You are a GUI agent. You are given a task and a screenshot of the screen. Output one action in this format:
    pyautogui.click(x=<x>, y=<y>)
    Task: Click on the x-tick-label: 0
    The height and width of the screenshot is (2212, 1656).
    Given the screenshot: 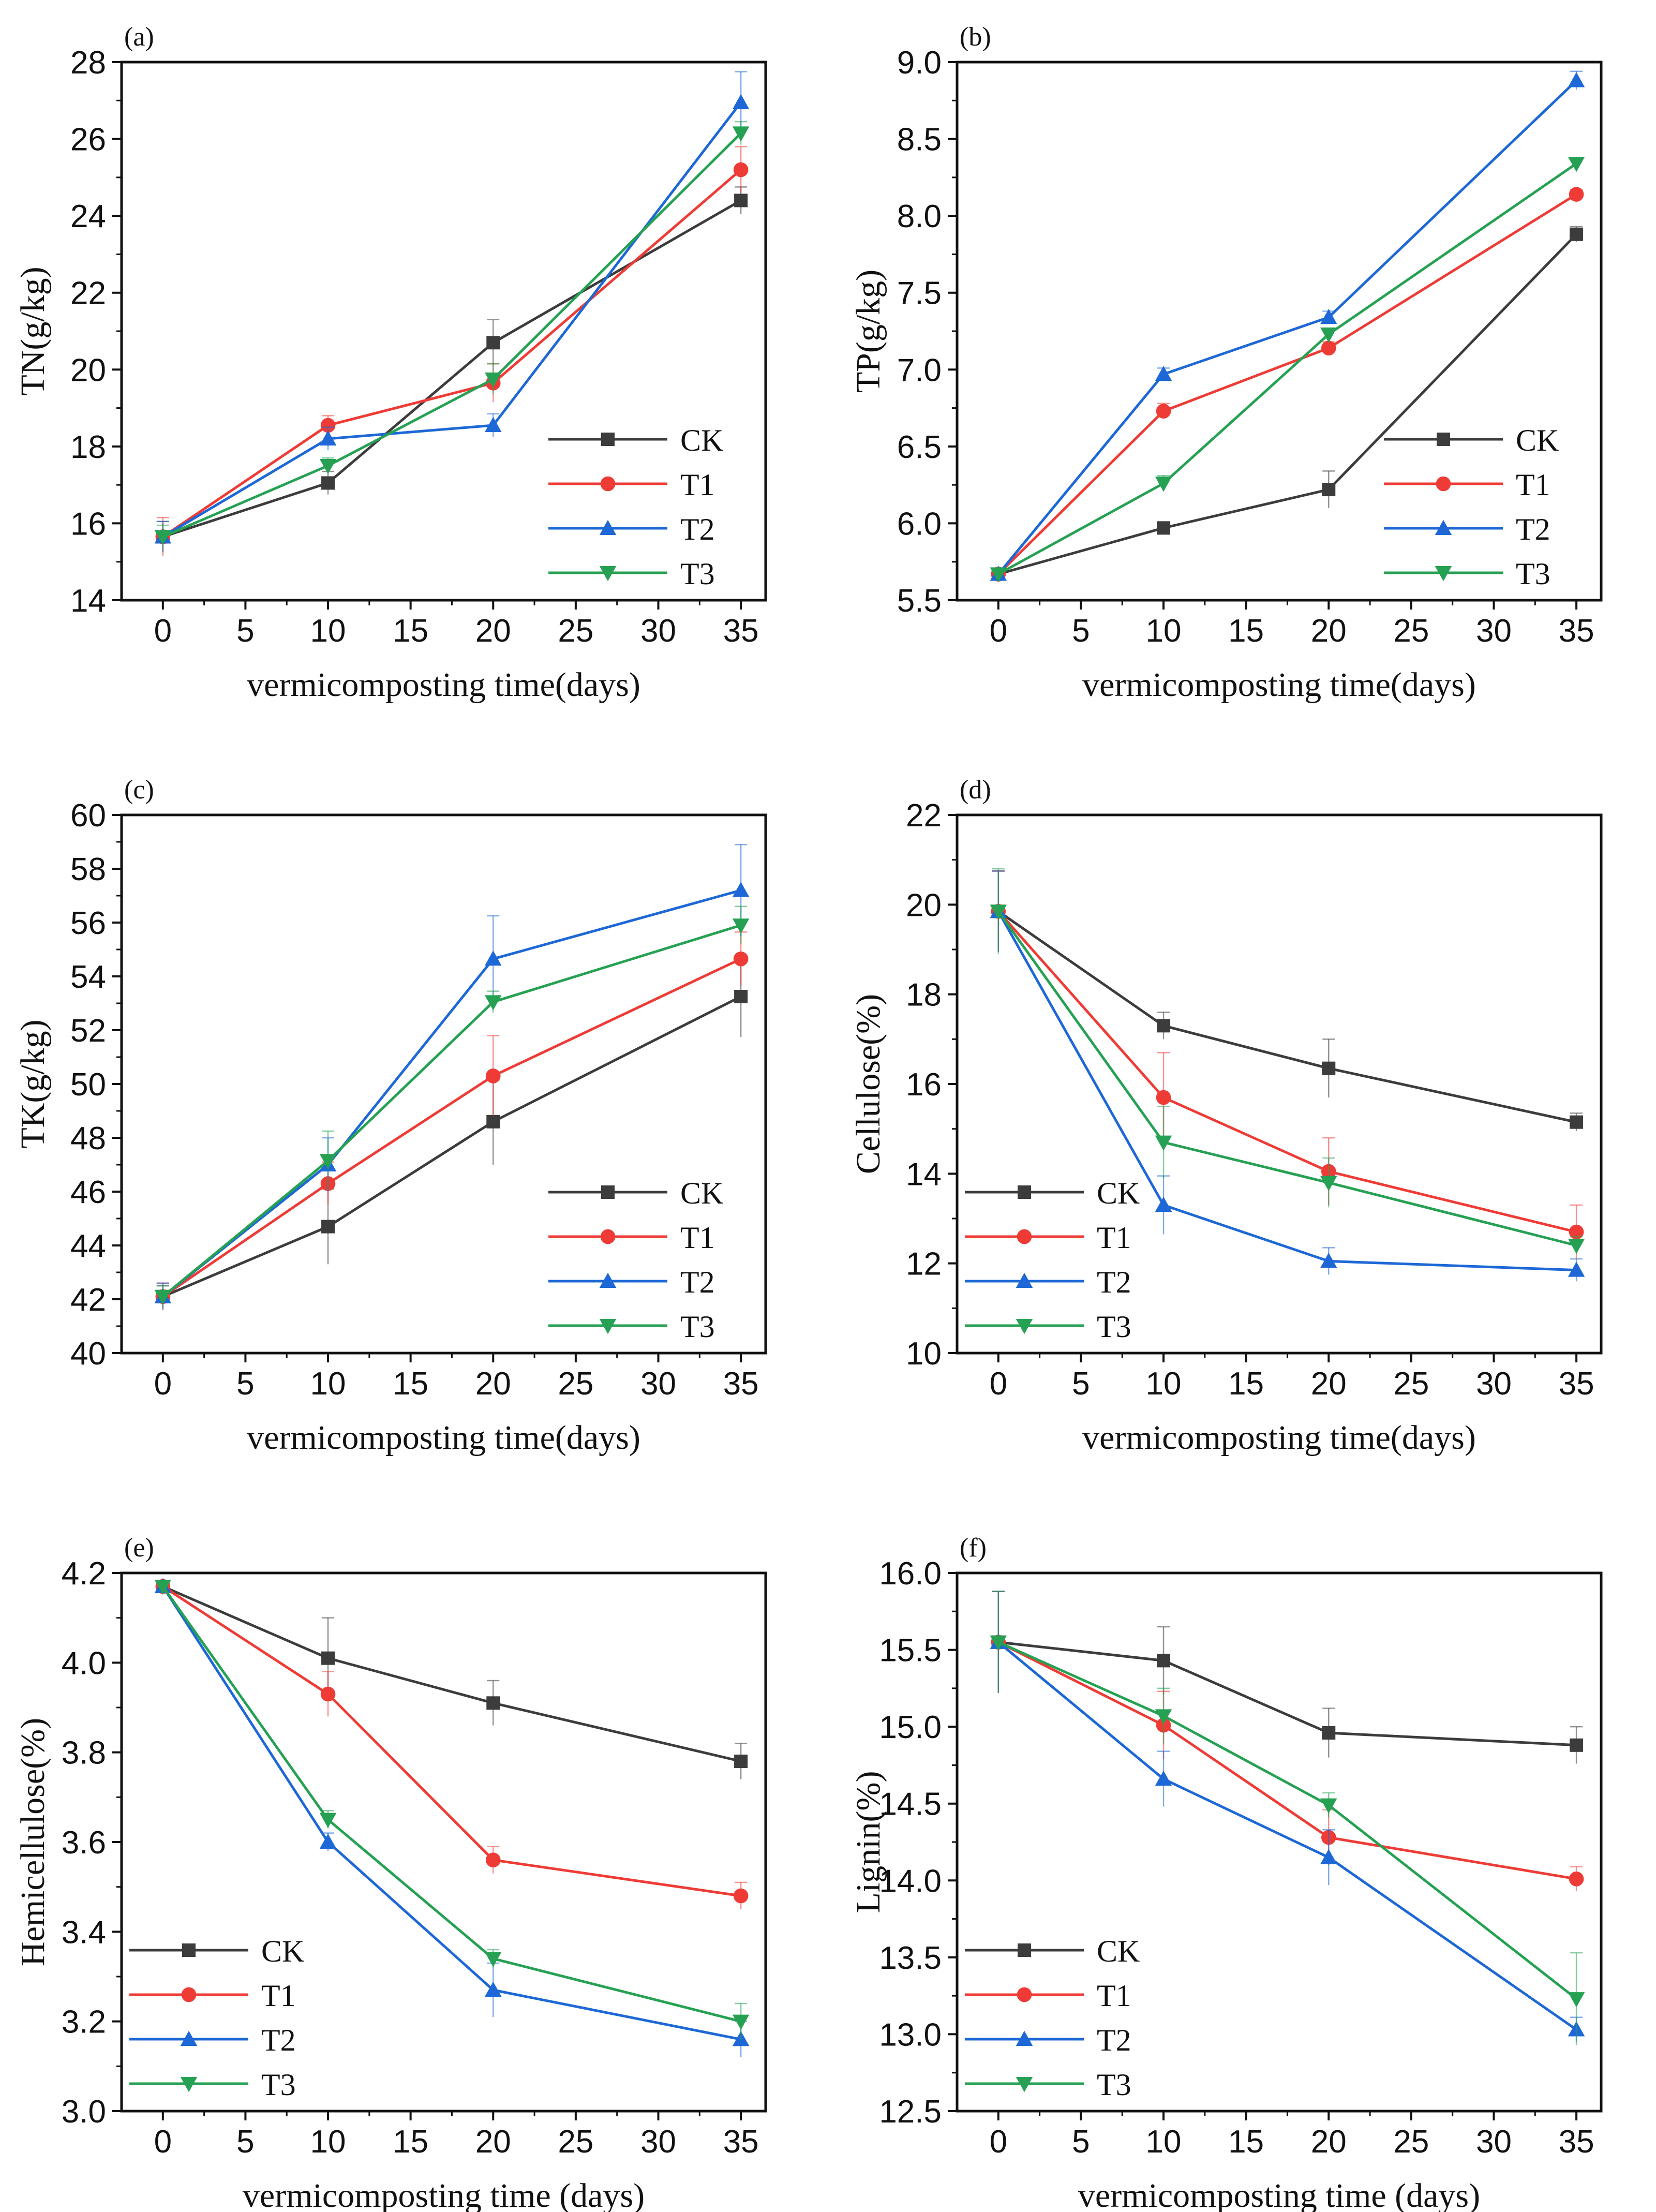 What is the action you would take?
    pyautogui.click(x=163, y=631)
    